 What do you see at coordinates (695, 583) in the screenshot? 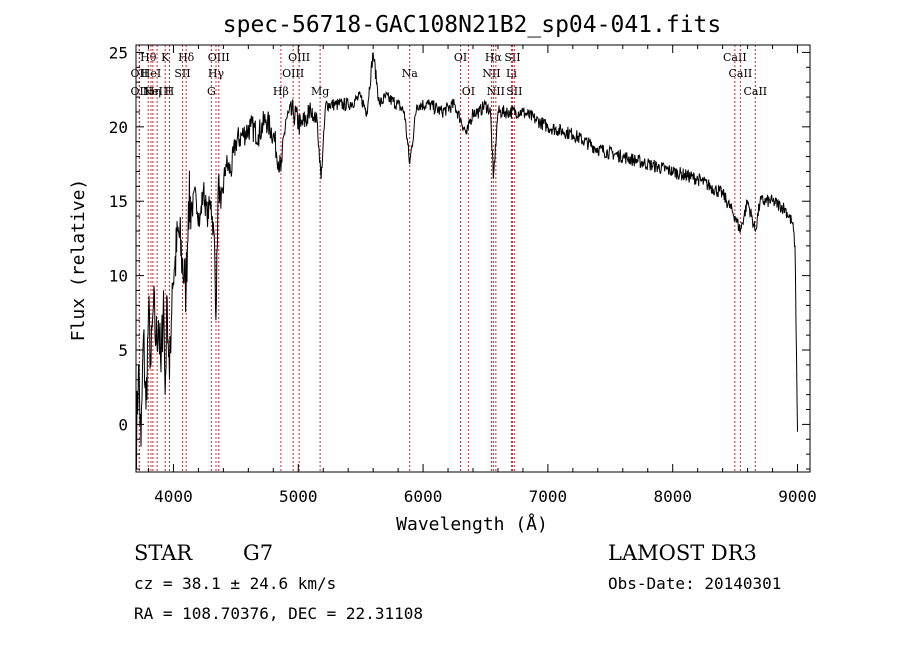
I see `observation-date: Obs-Date: 20140301` at bounding box center [695, 583].